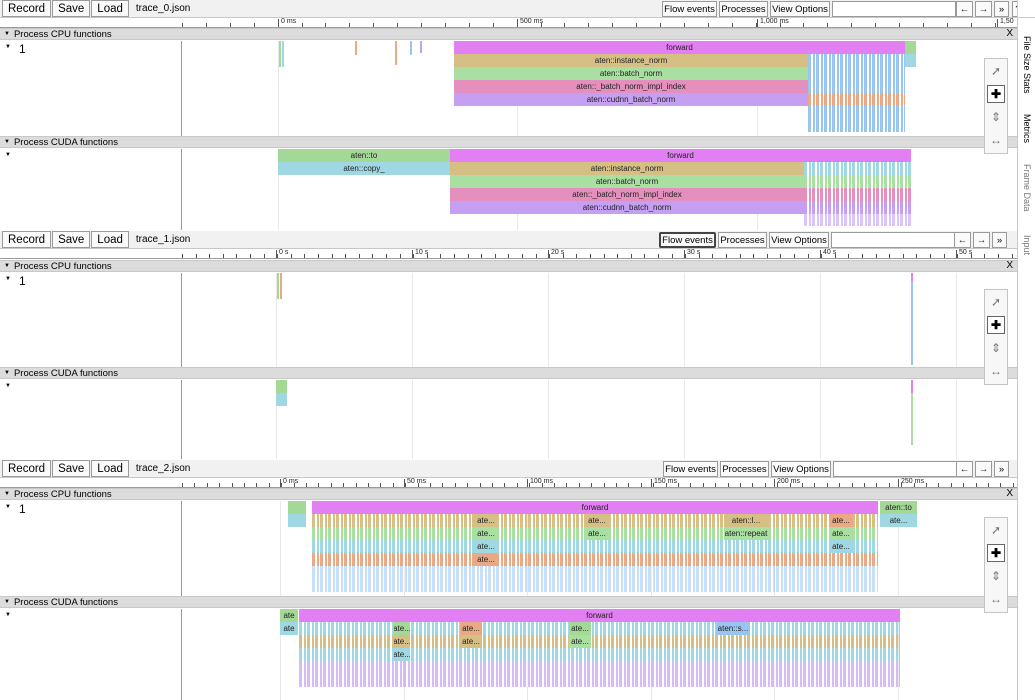 The width and height of the screenshot is (1035, 700). I want to click on help-button: ?, so click(1014, 9).